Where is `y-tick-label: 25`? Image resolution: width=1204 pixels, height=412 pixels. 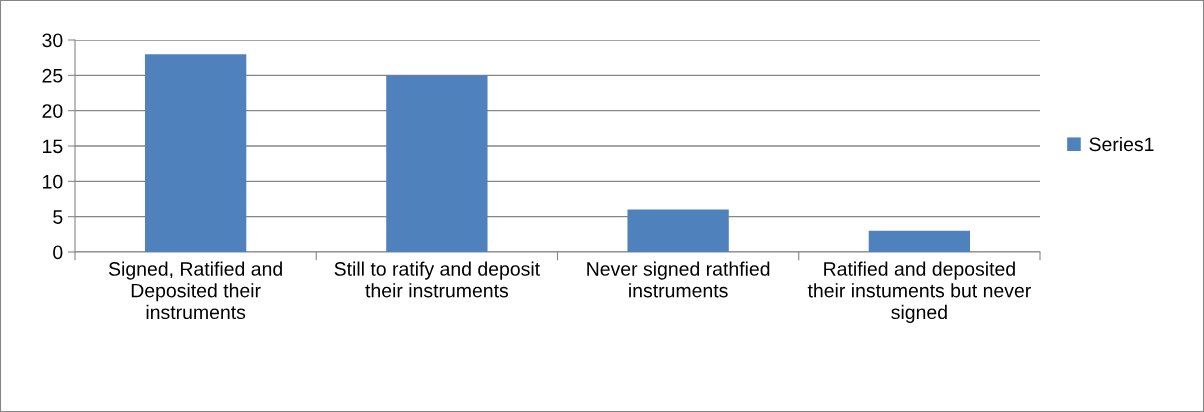 y-tick-label: 25 is located at coordinates (52, 75).